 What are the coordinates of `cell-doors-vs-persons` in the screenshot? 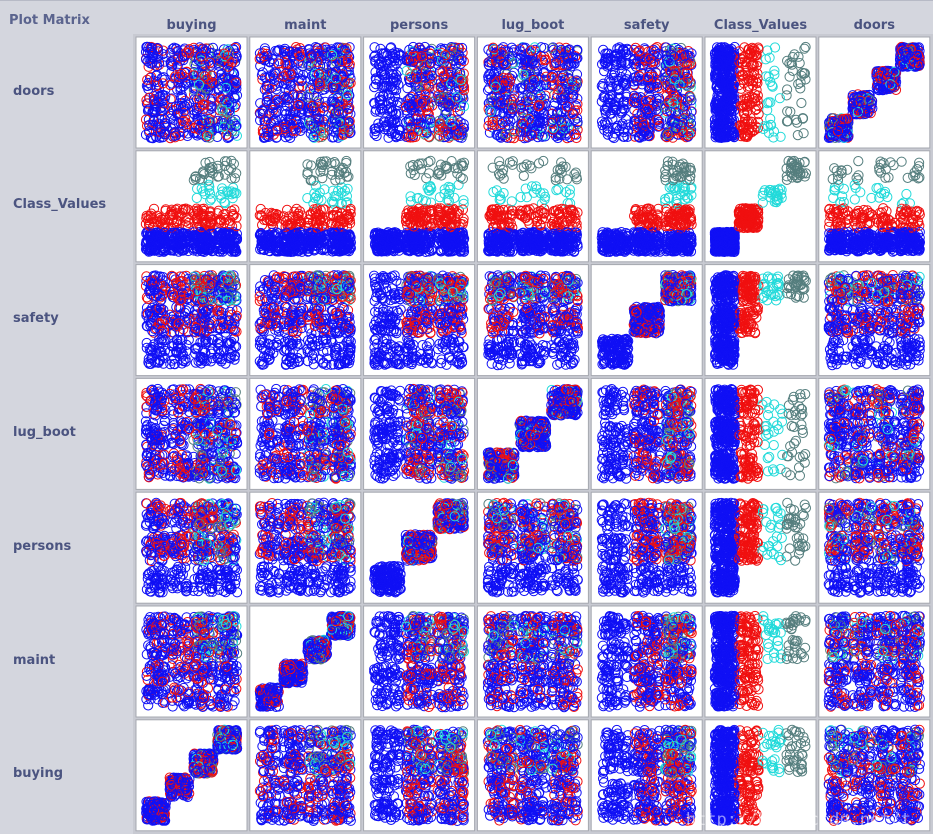 It's located at (419, 92).